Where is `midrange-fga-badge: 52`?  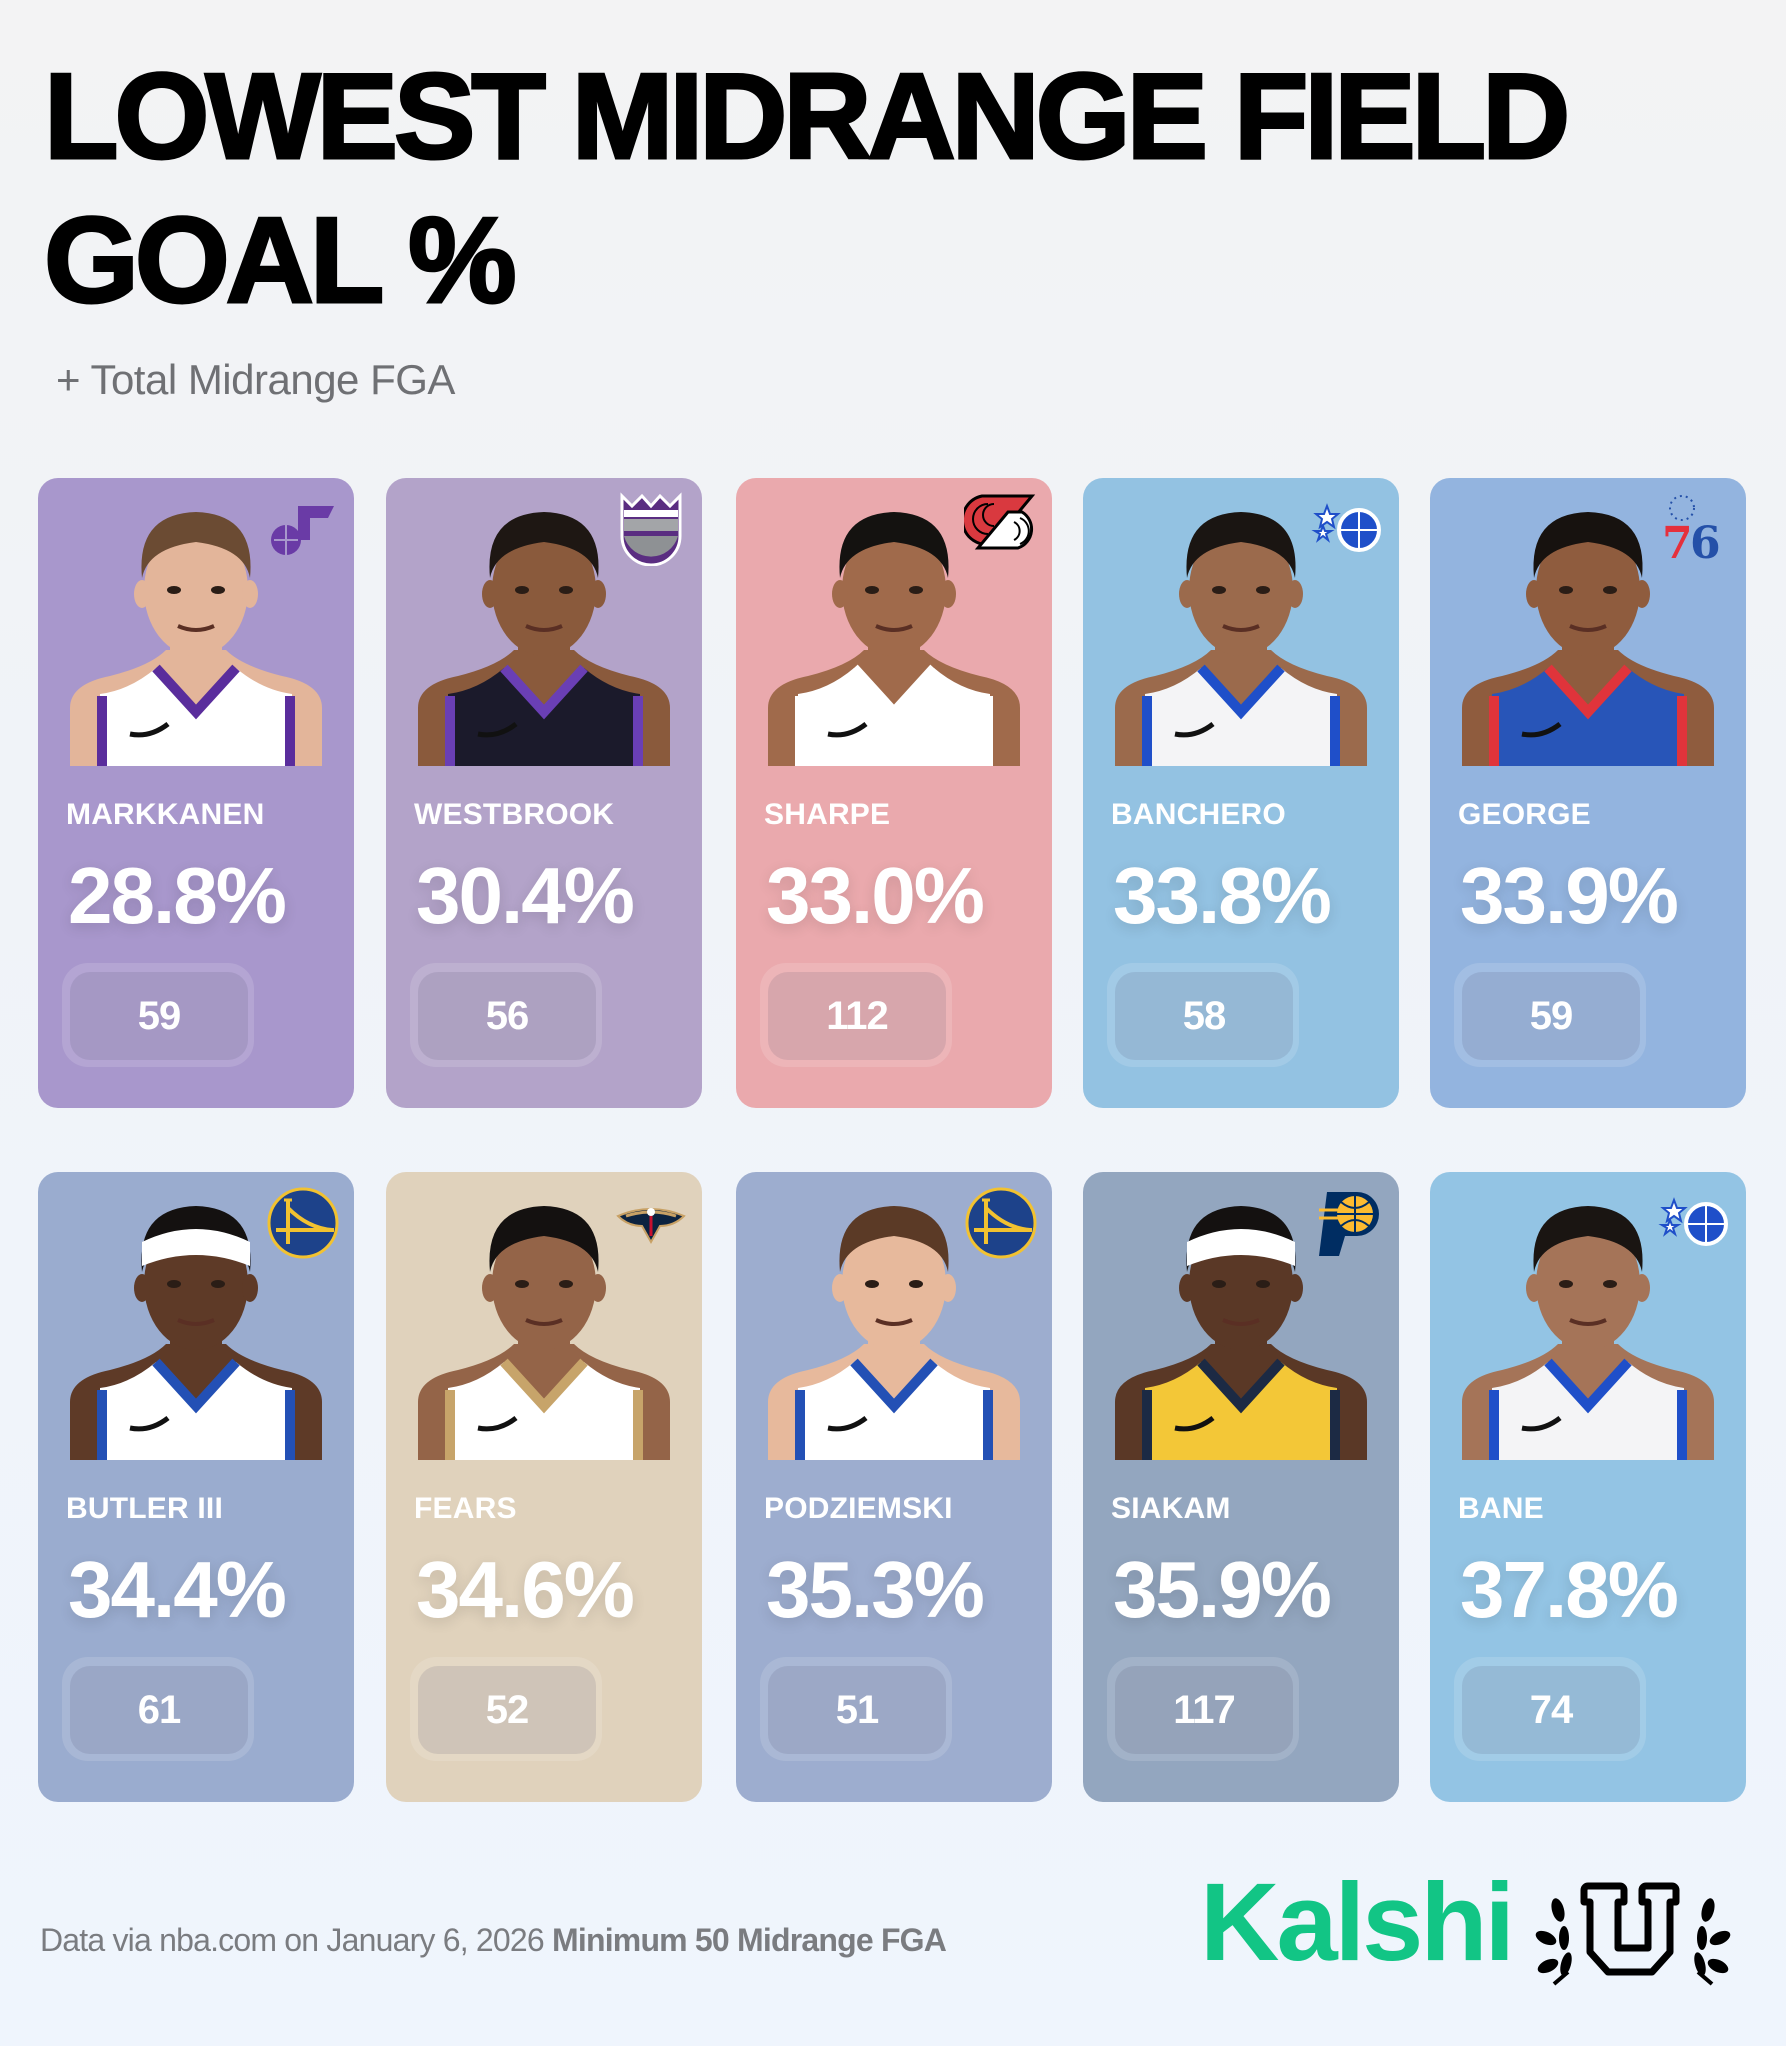
midrange-fga-badge: 52 is located at coordinates (507, 1710).